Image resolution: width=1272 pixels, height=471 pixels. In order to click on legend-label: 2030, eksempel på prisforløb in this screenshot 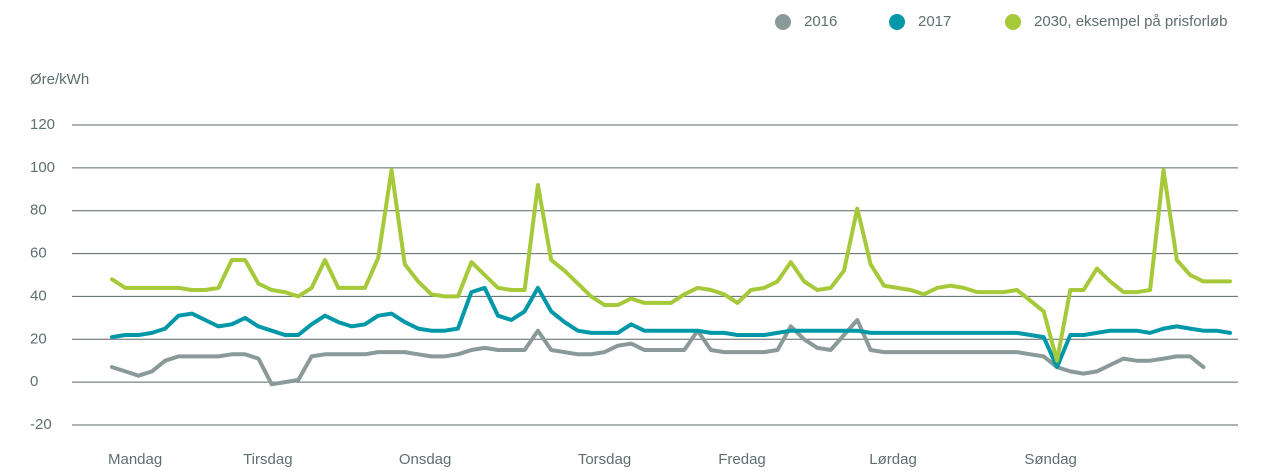, I will do `click(1130, 21)`.